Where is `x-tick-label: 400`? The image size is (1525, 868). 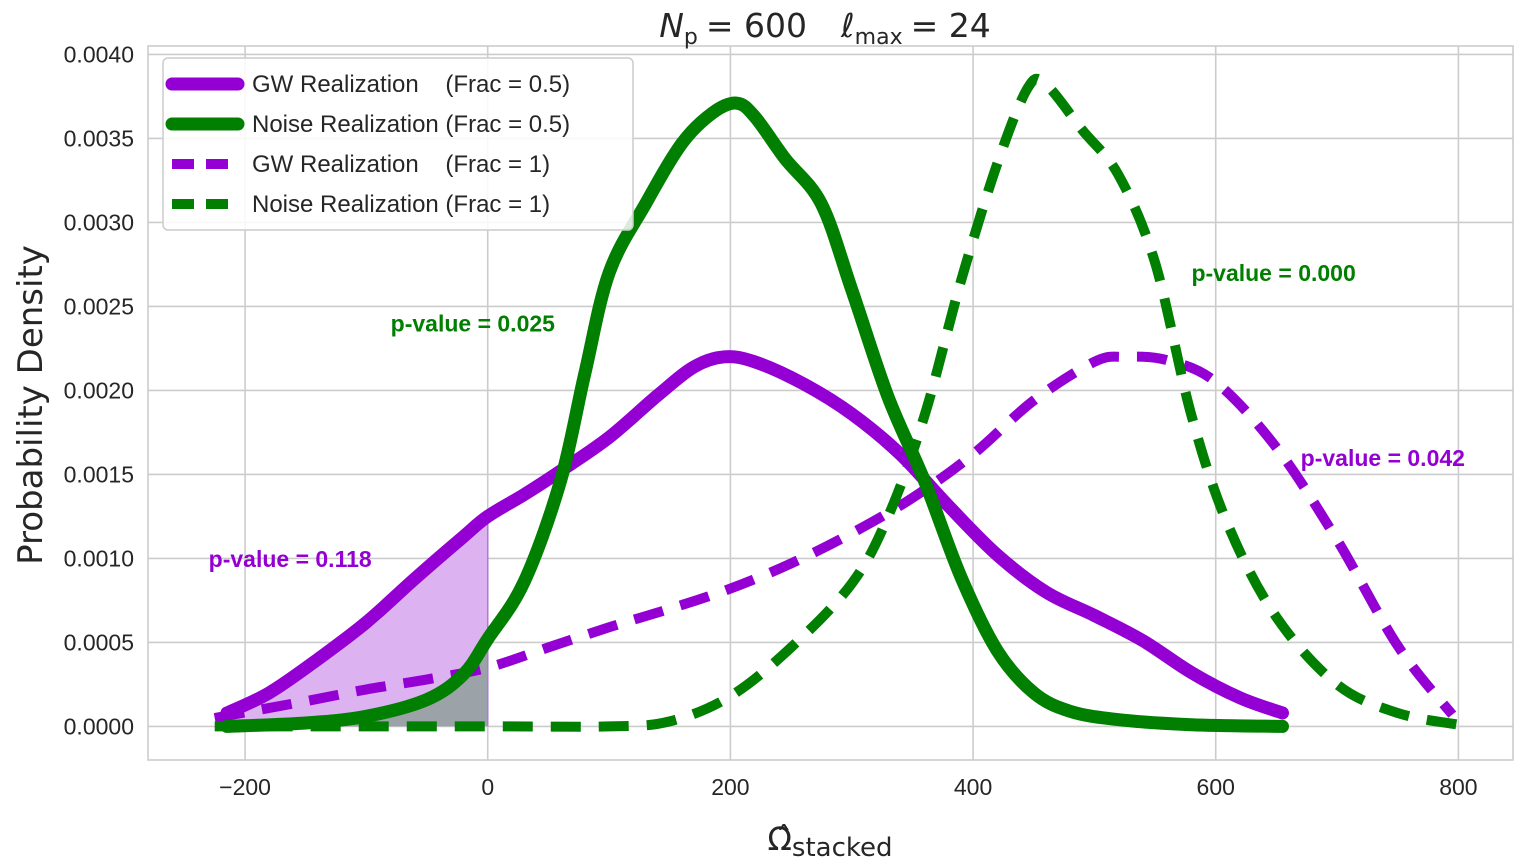 x-tick-label: 400 is located at coordinates (973, 787).